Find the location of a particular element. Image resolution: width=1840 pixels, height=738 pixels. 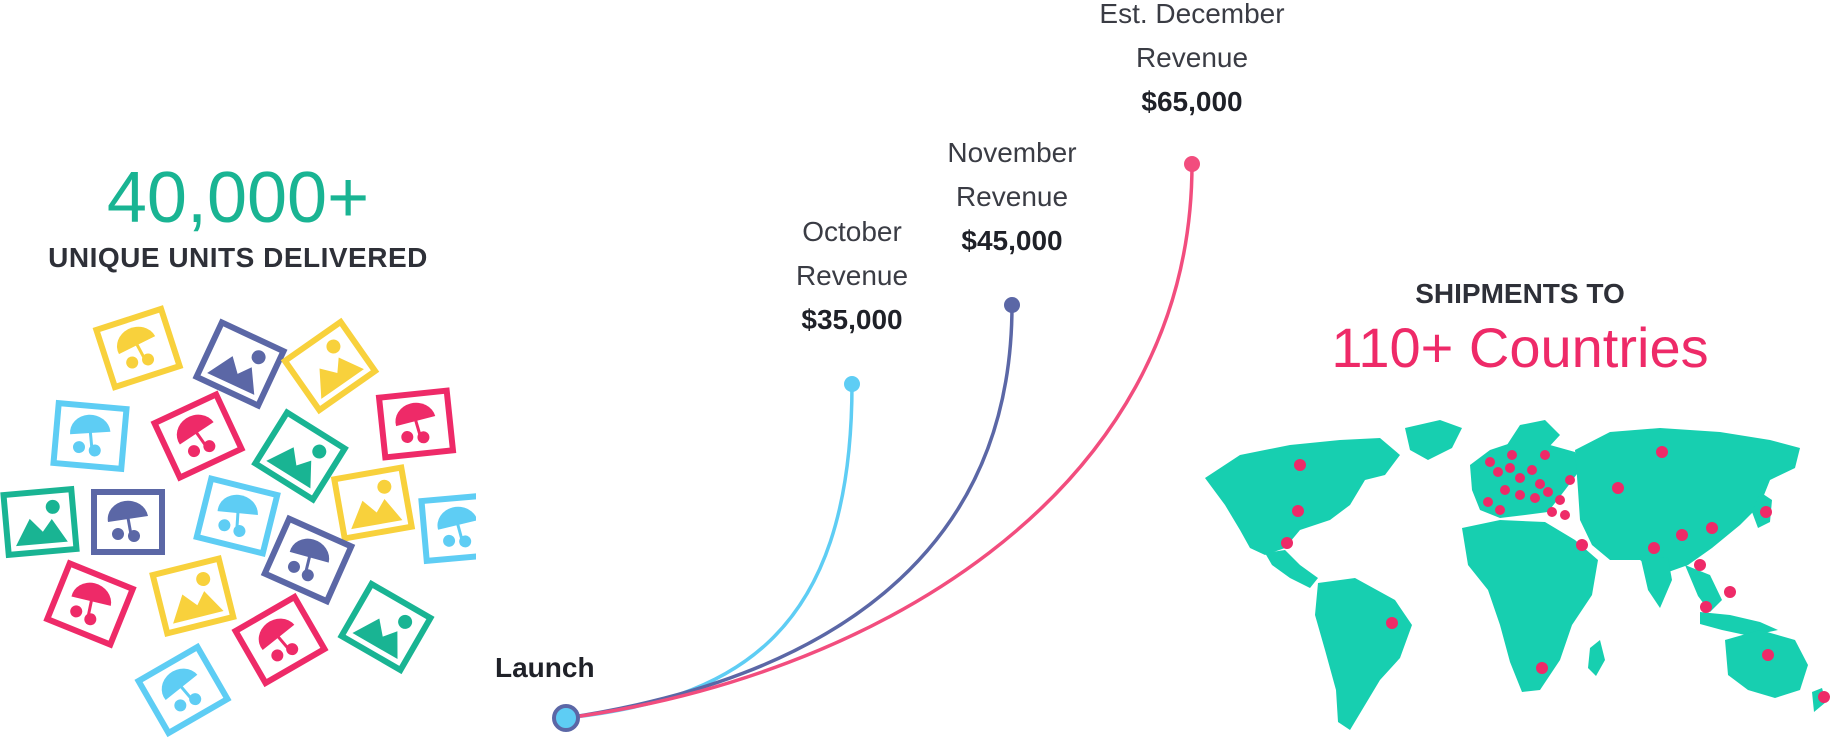

launch-label: Launch is located at coordinates (545, 667).